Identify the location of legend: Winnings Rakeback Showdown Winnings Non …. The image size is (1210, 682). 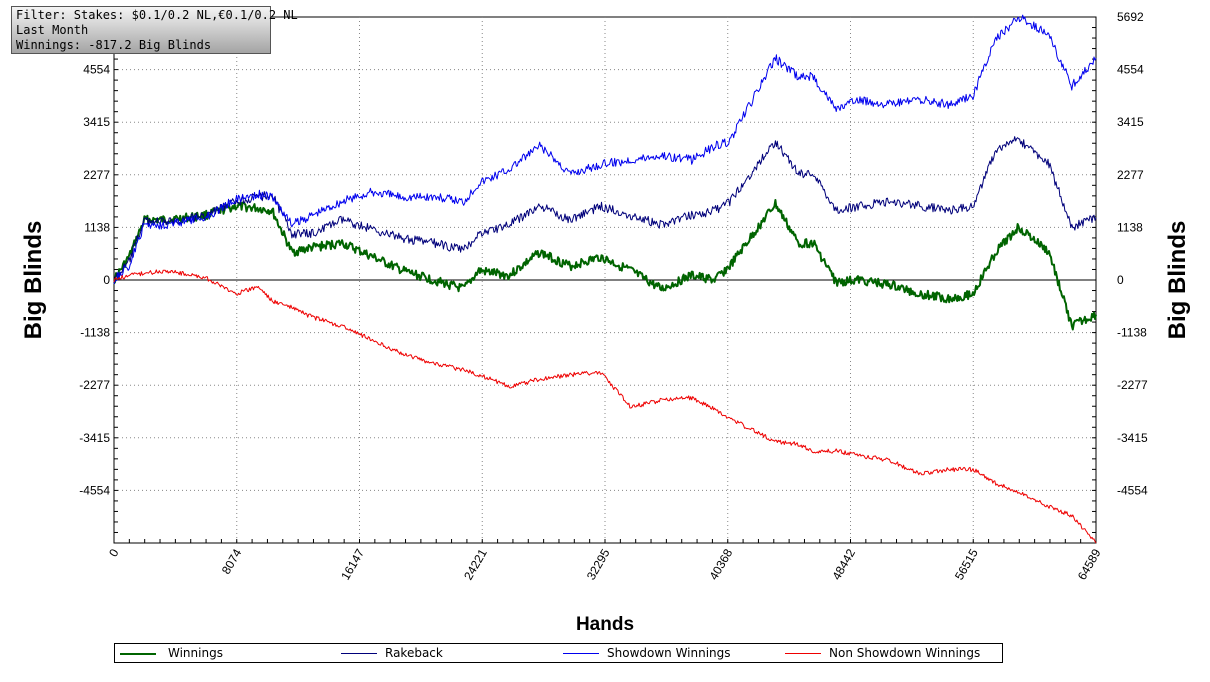
(558, 653).